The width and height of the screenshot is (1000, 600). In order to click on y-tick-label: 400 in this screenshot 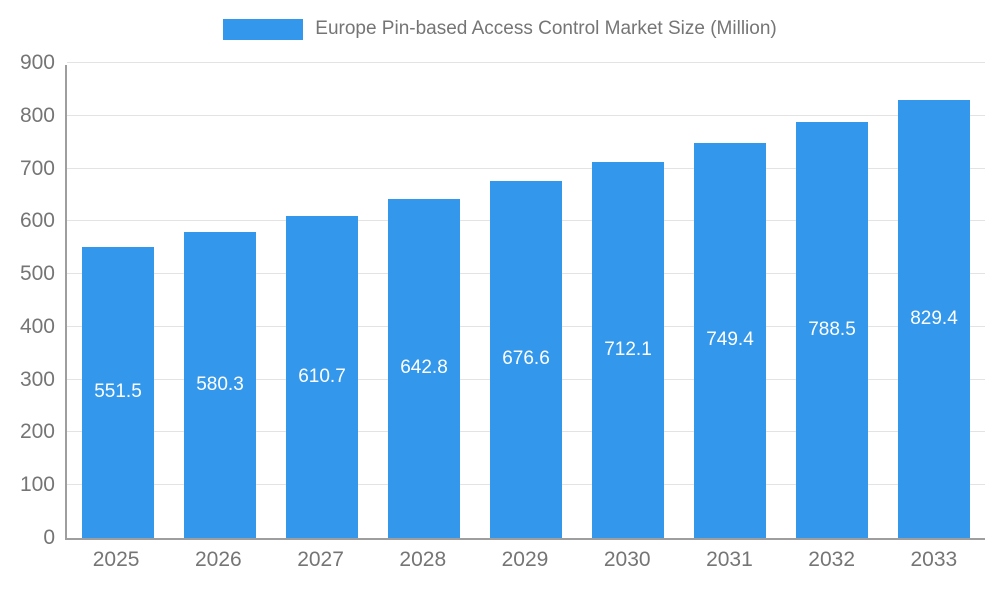, I will do `click(37, 326)`.